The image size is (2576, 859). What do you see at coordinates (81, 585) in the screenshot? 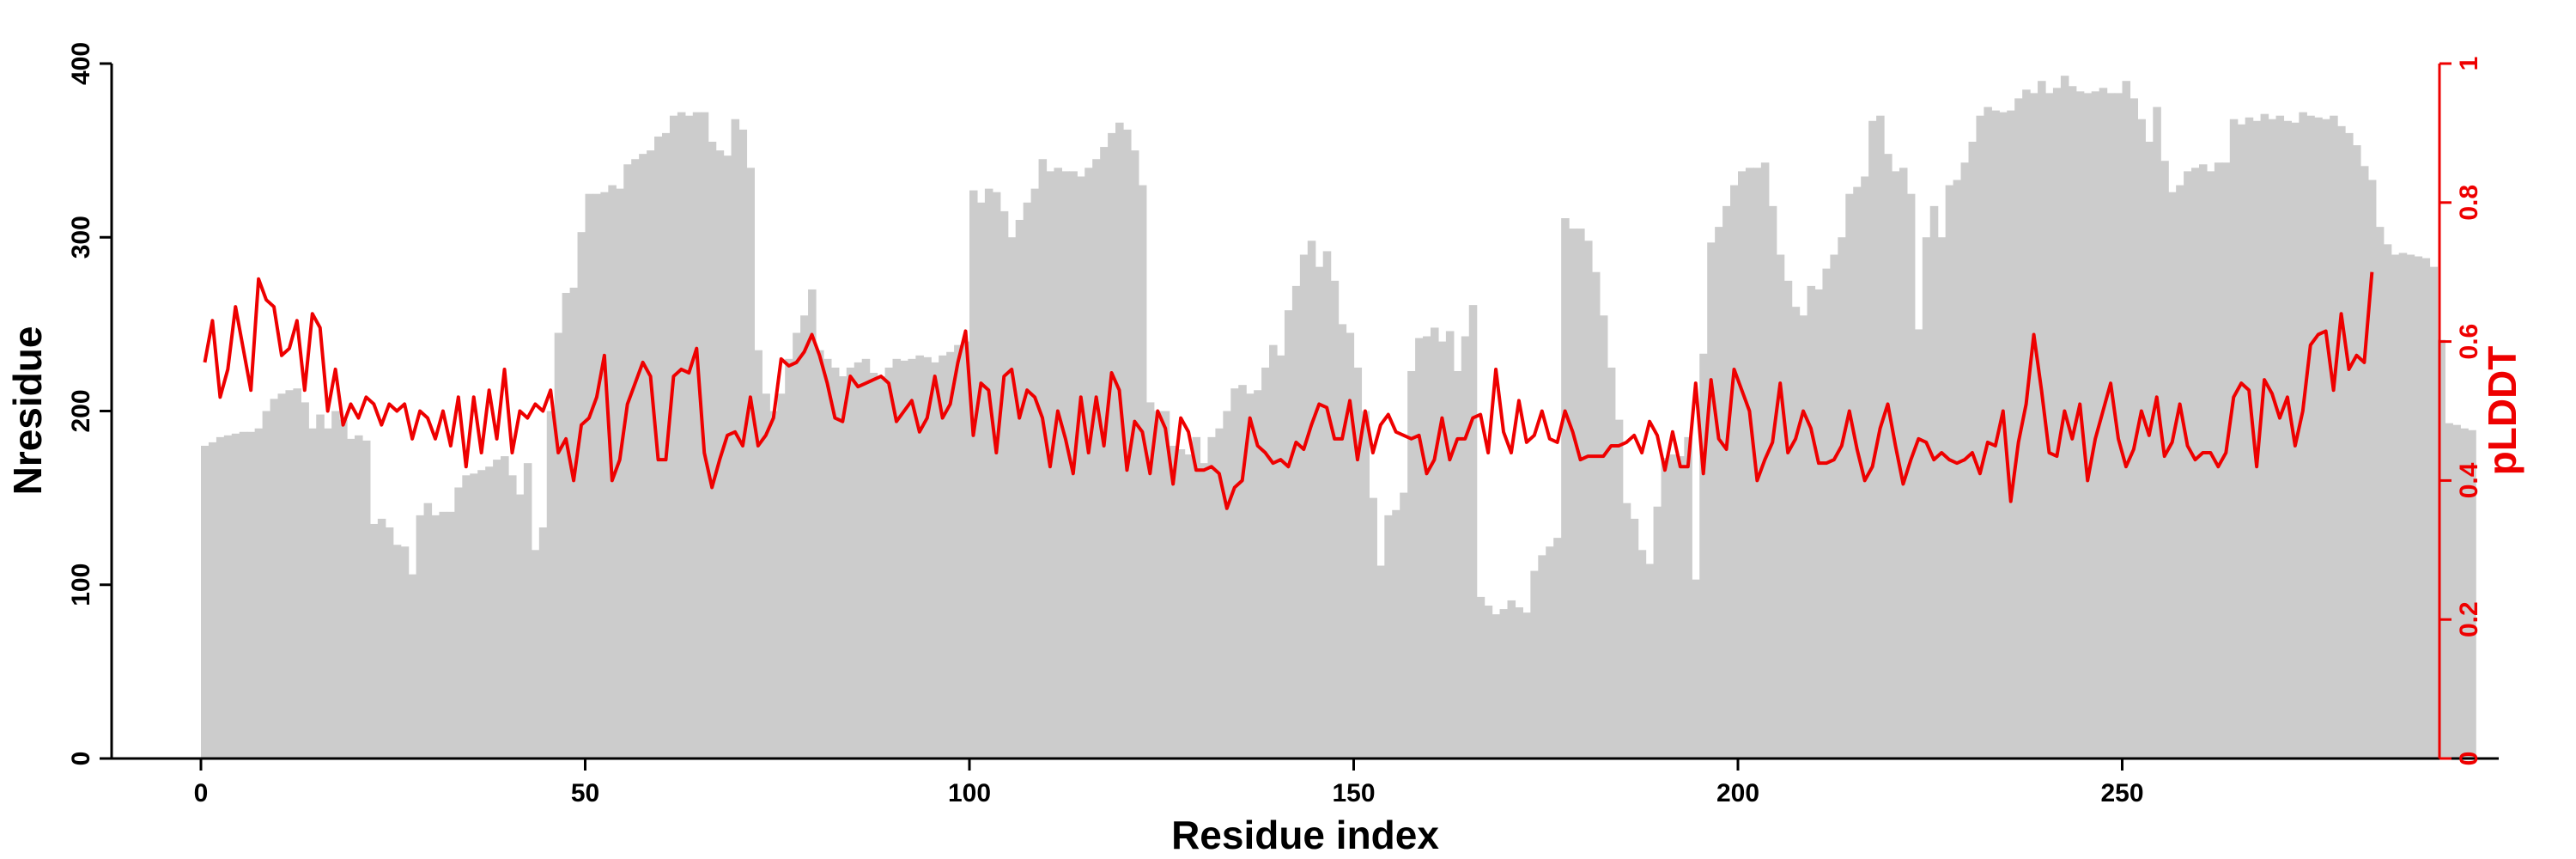
I see `y-tick-label: 100` at bounding box center [81, 585].